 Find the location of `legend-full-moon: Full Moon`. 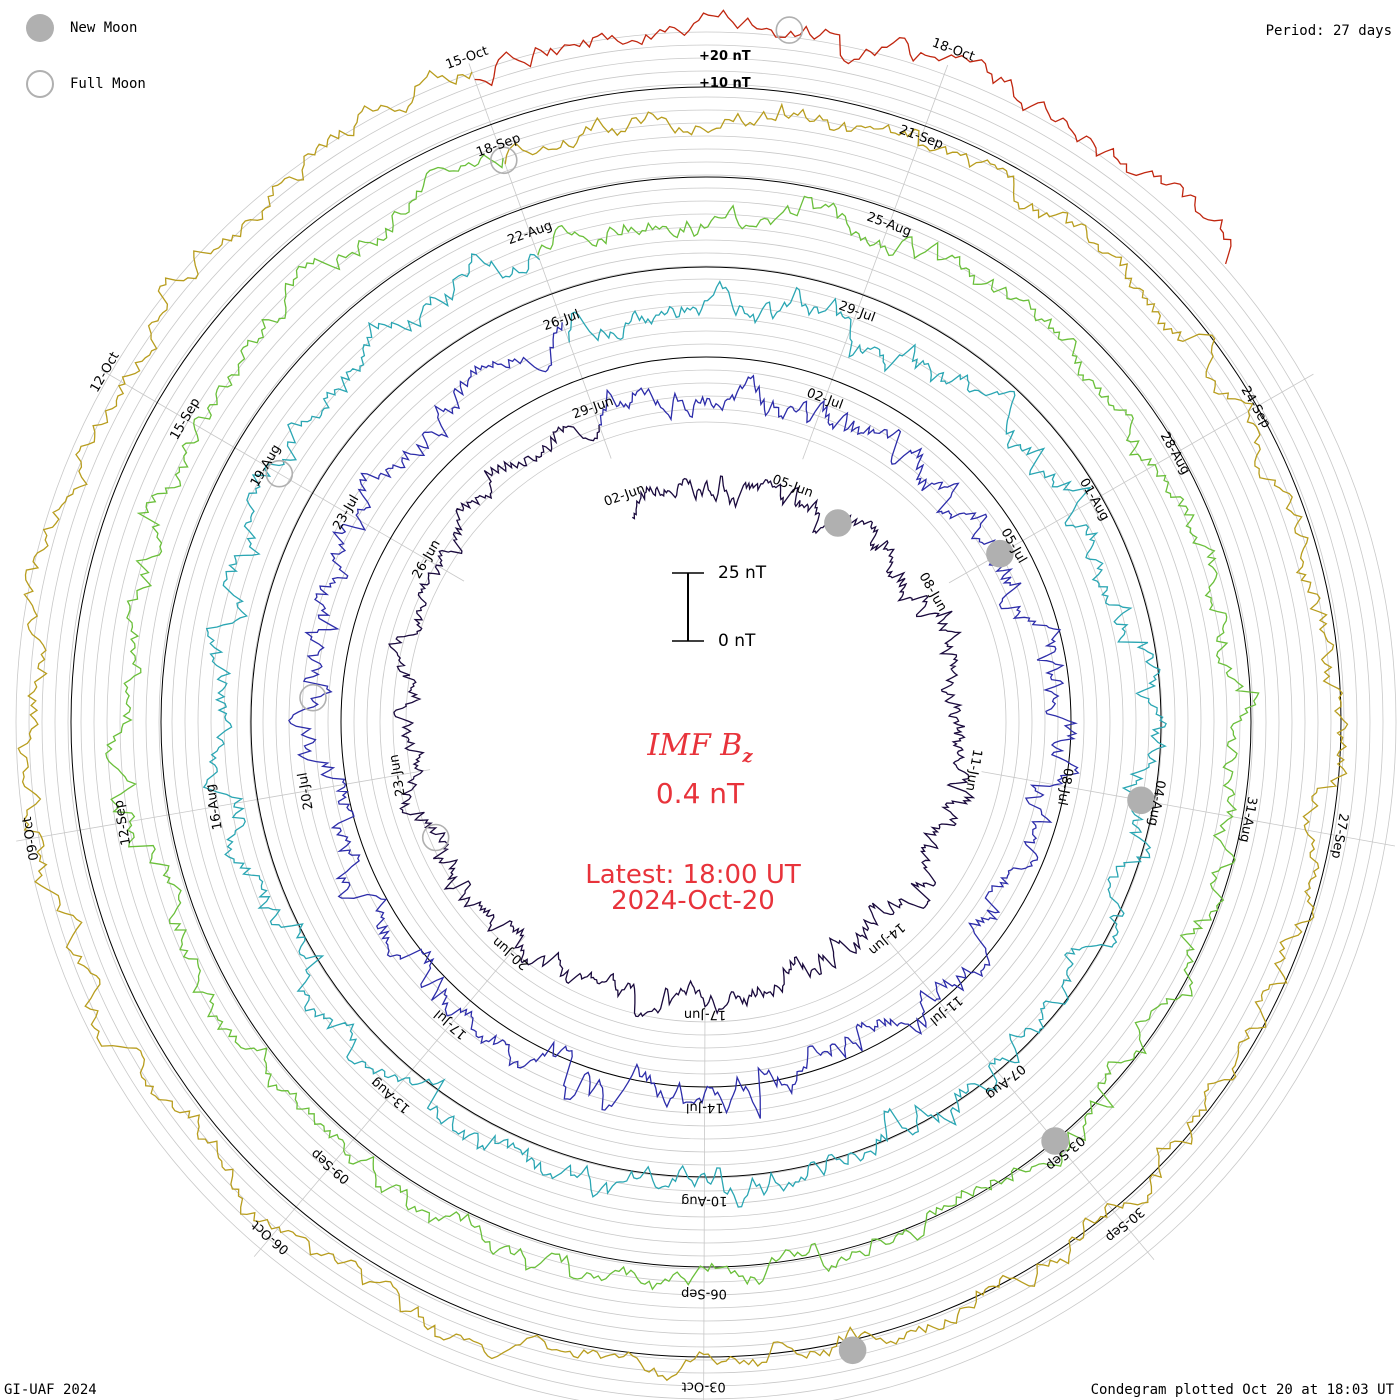

legend-full-moon: Full Moon is located at coordinates (86, 84).